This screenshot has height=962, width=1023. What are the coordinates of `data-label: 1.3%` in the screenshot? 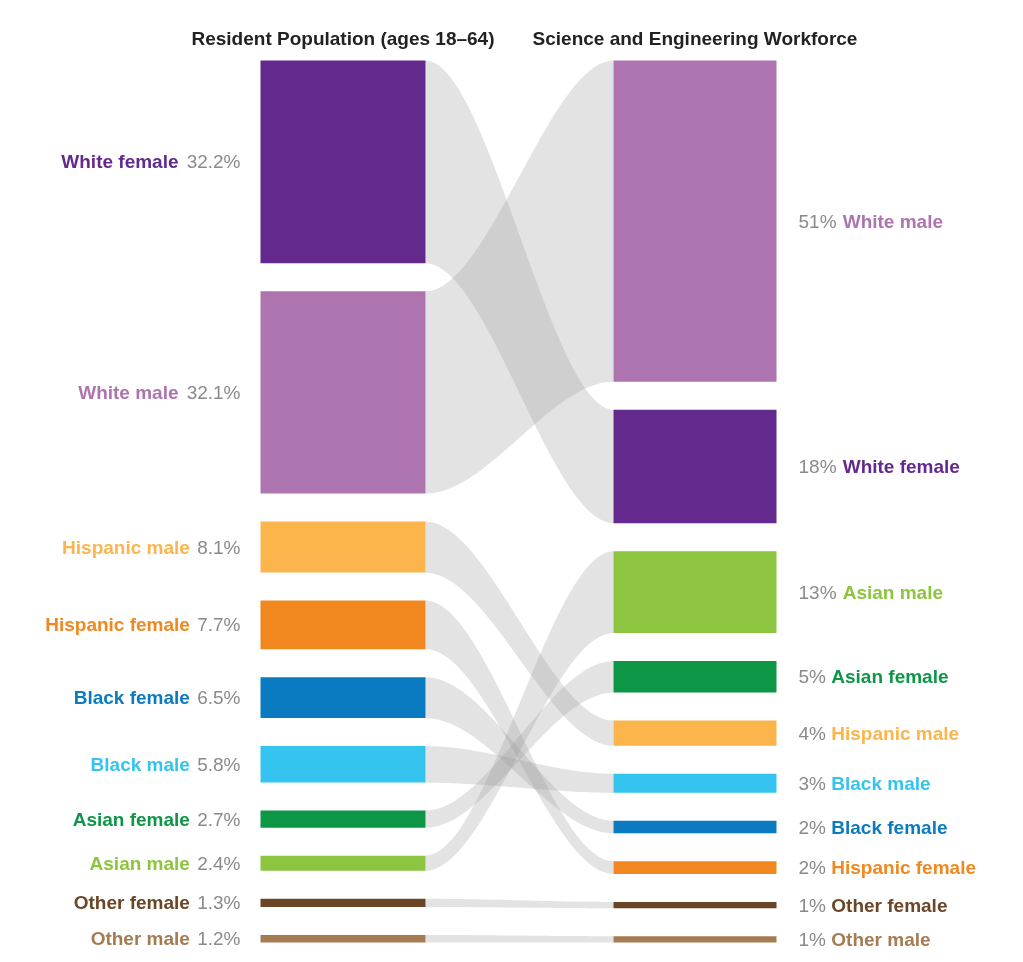 It's located at (219, 903).